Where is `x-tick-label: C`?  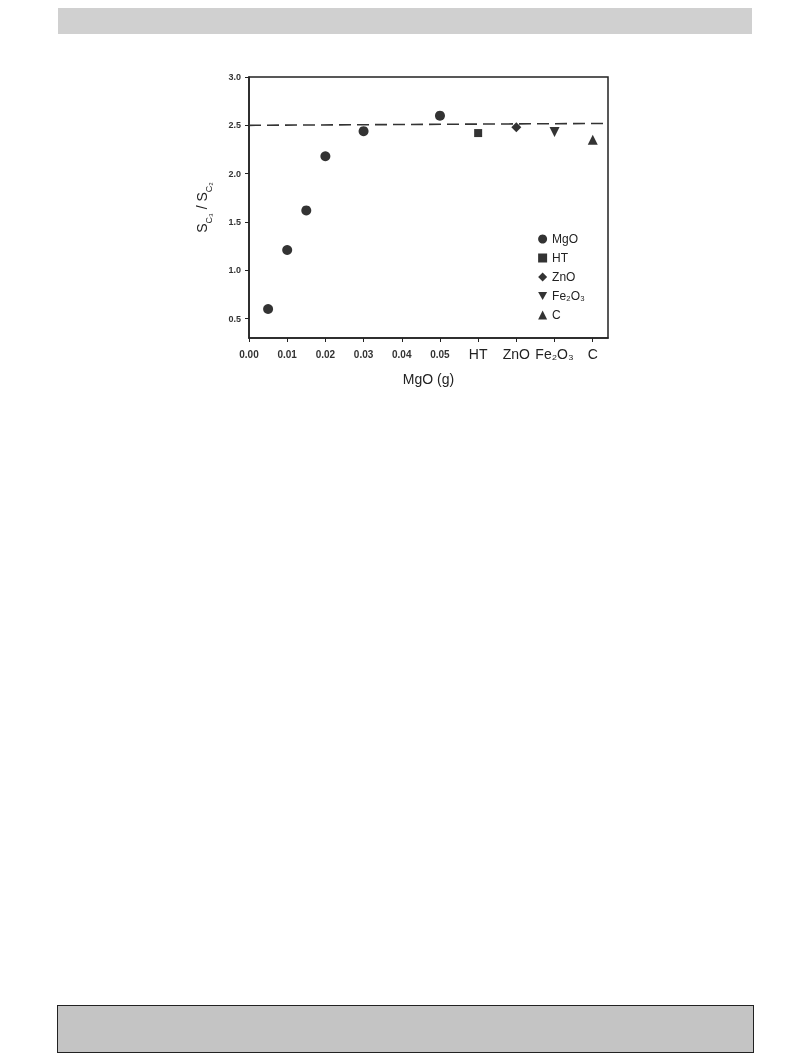
x-tick-label: C is located at coordinates (592, 354).